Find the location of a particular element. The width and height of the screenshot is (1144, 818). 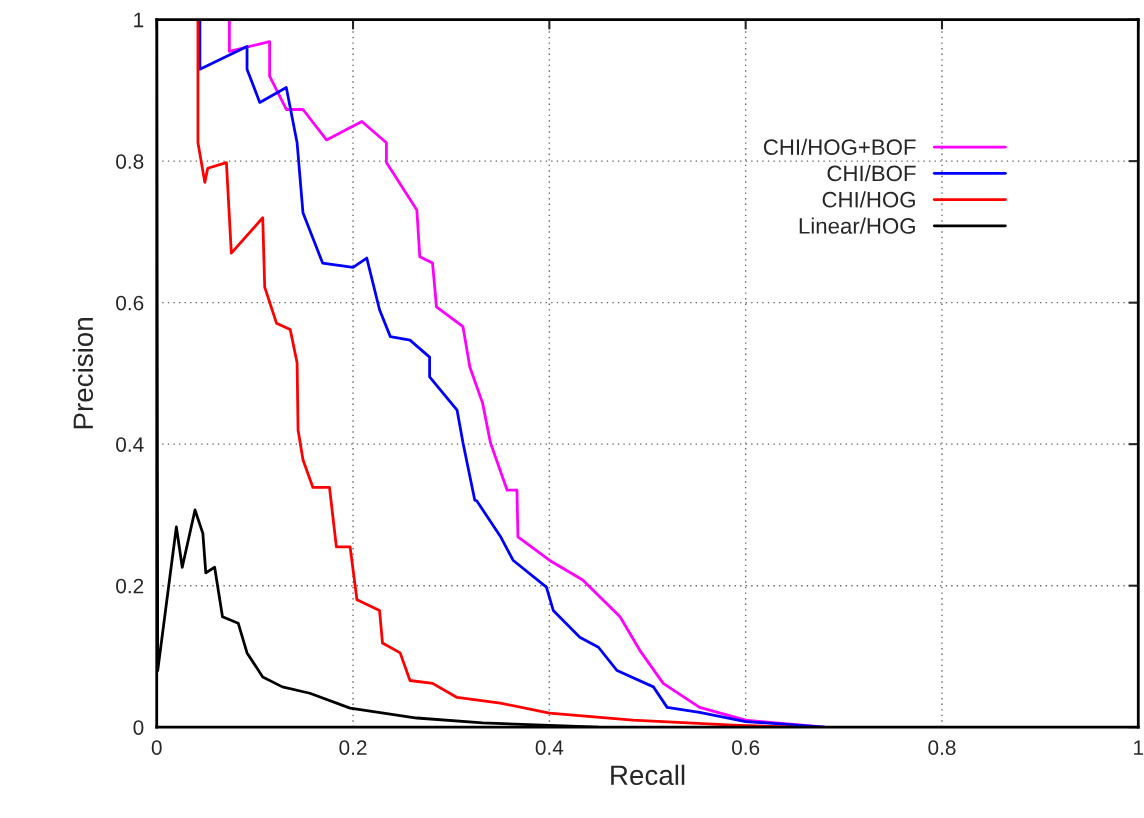

y-axis-title: Precision is located at coordinates (83, 373).